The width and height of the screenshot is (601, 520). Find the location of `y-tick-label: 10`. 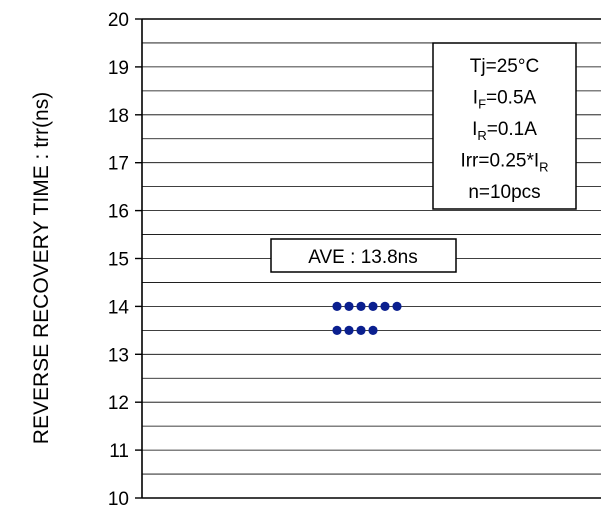

y-tick-label: 10 is located at coordinates (118, 499).